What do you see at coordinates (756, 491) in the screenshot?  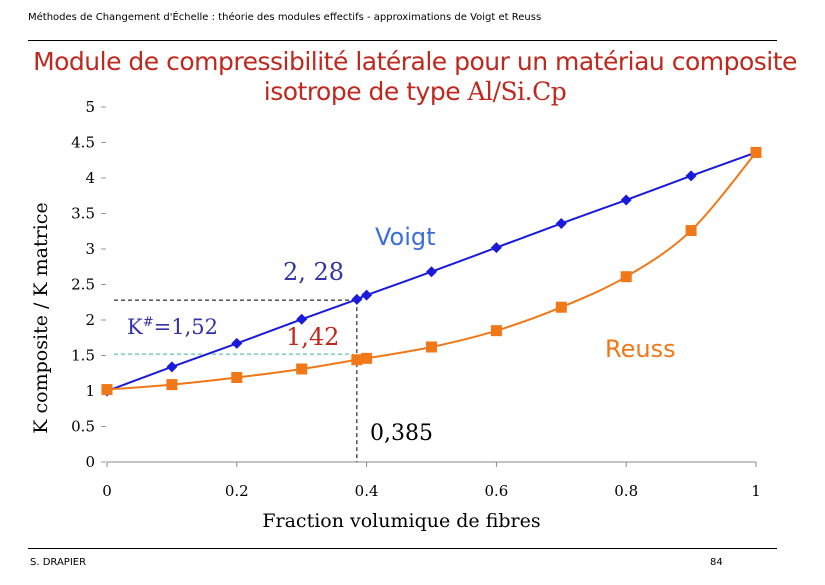 I see `x-tick-label: 1` at bounding box center [756, 491].